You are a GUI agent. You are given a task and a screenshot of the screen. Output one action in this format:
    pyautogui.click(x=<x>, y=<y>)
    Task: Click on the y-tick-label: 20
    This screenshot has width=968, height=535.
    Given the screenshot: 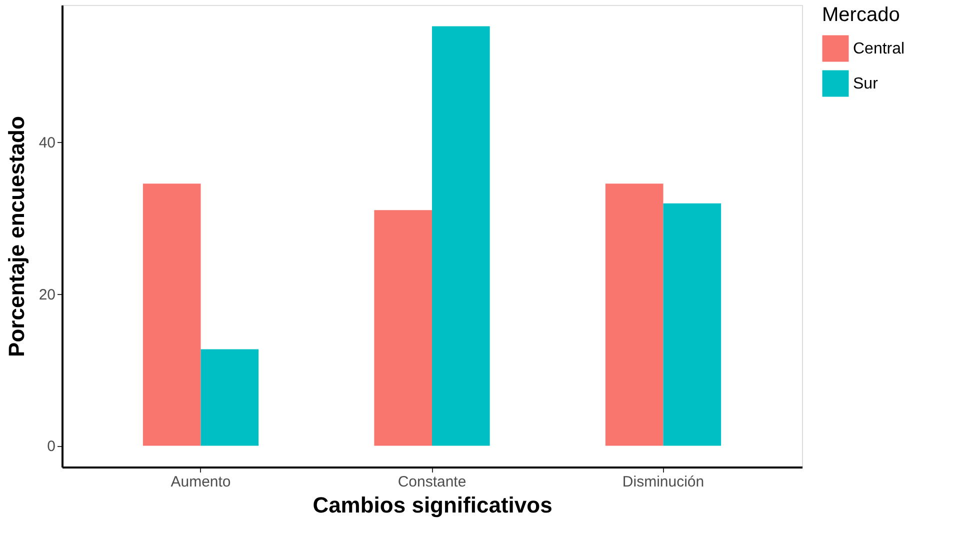 What is the action you would take?
    pyautogui.click(x=47, y=295)
    